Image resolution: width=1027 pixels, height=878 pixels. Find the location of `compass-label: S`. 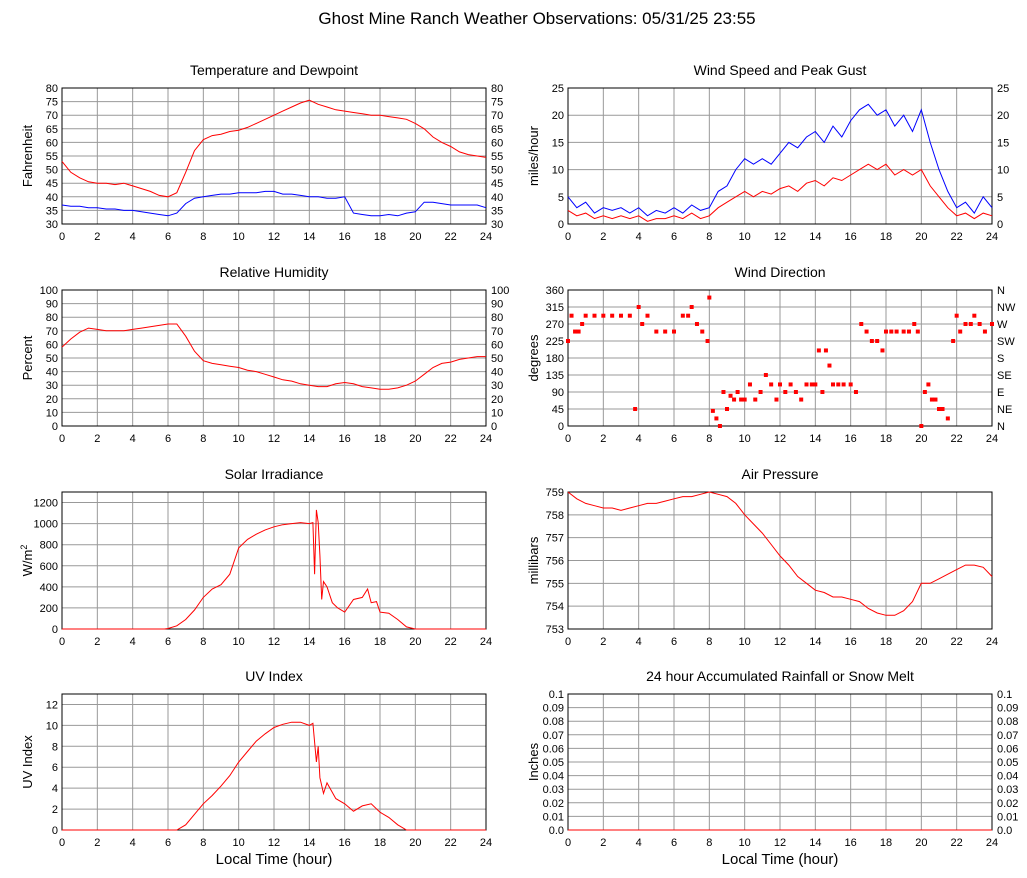

compass-label: S is located at coordinates (1000, 359).